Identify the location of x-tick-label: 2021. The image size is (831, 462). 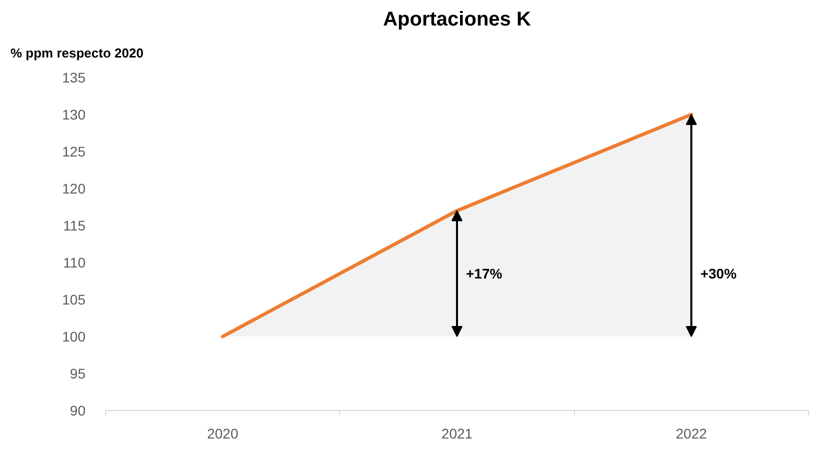
(457, 434).